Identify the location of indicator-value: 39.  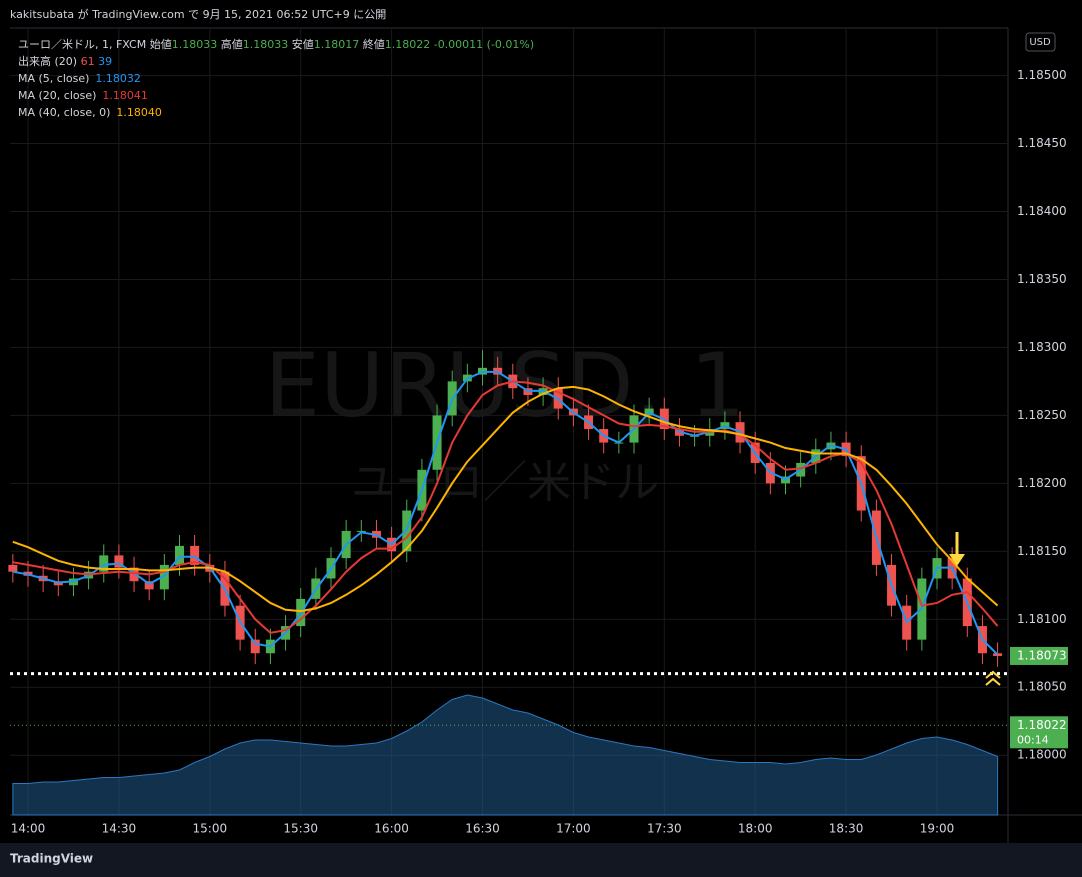
(105, 61).